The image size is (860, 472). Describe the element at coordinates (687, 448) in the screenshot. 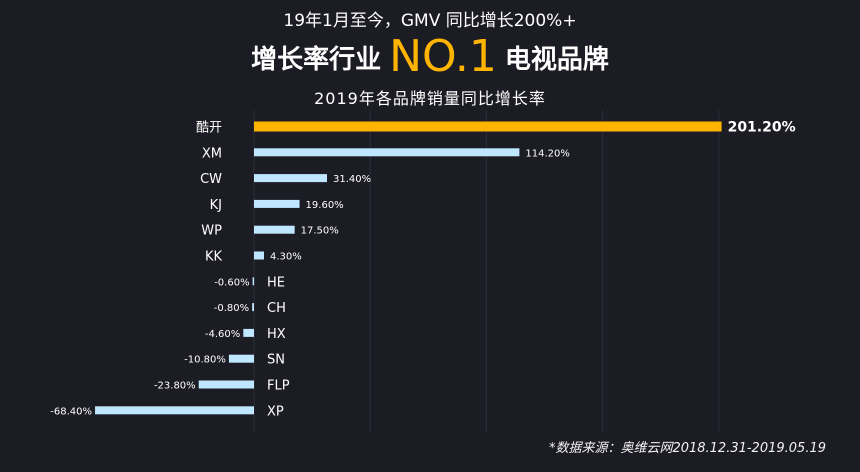

I see `data-source-note: *数据来源：奥维云网2018.12.31-2019.05.19` at that location.